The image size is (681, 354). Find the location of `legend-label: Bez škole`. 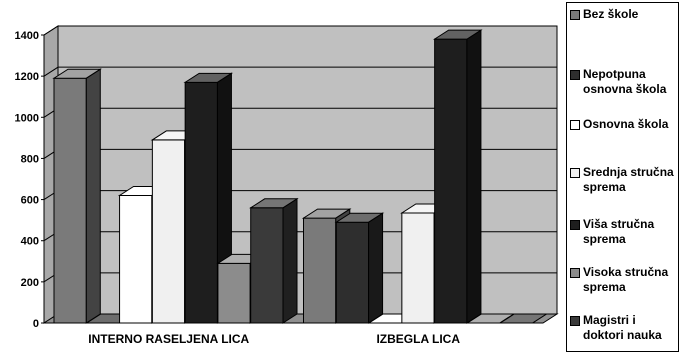

legend-label: Bez škole is located at coordinates (611, 14).